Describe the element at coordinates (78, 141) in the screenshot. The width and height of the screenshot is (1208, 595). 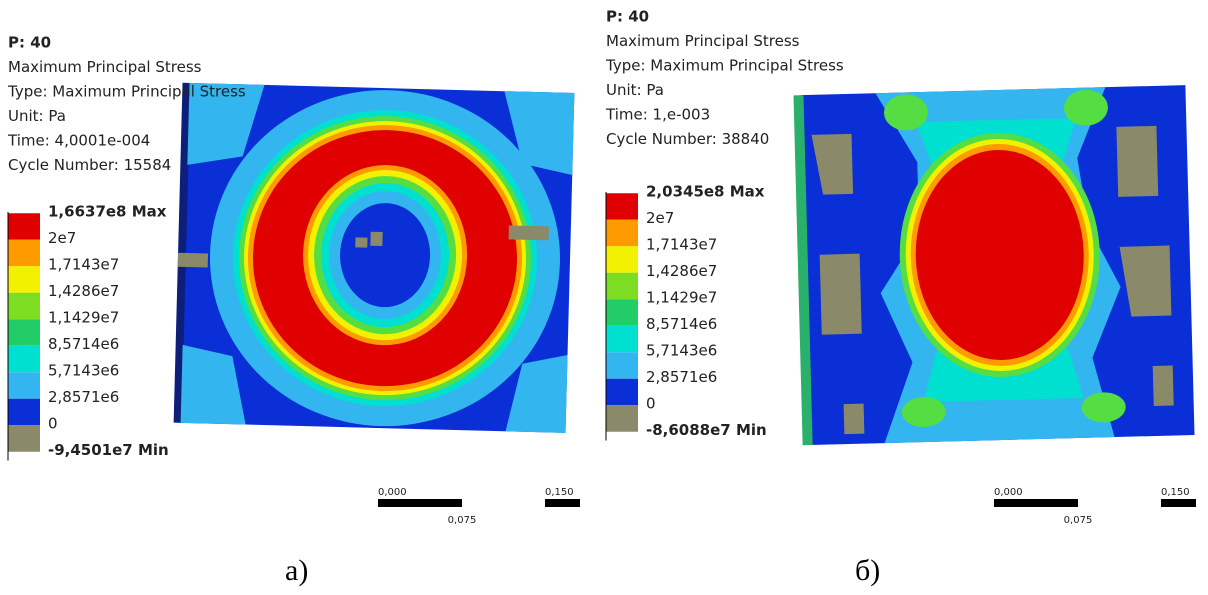
I see `header-line: Time: 4,0001e-004` at that location.